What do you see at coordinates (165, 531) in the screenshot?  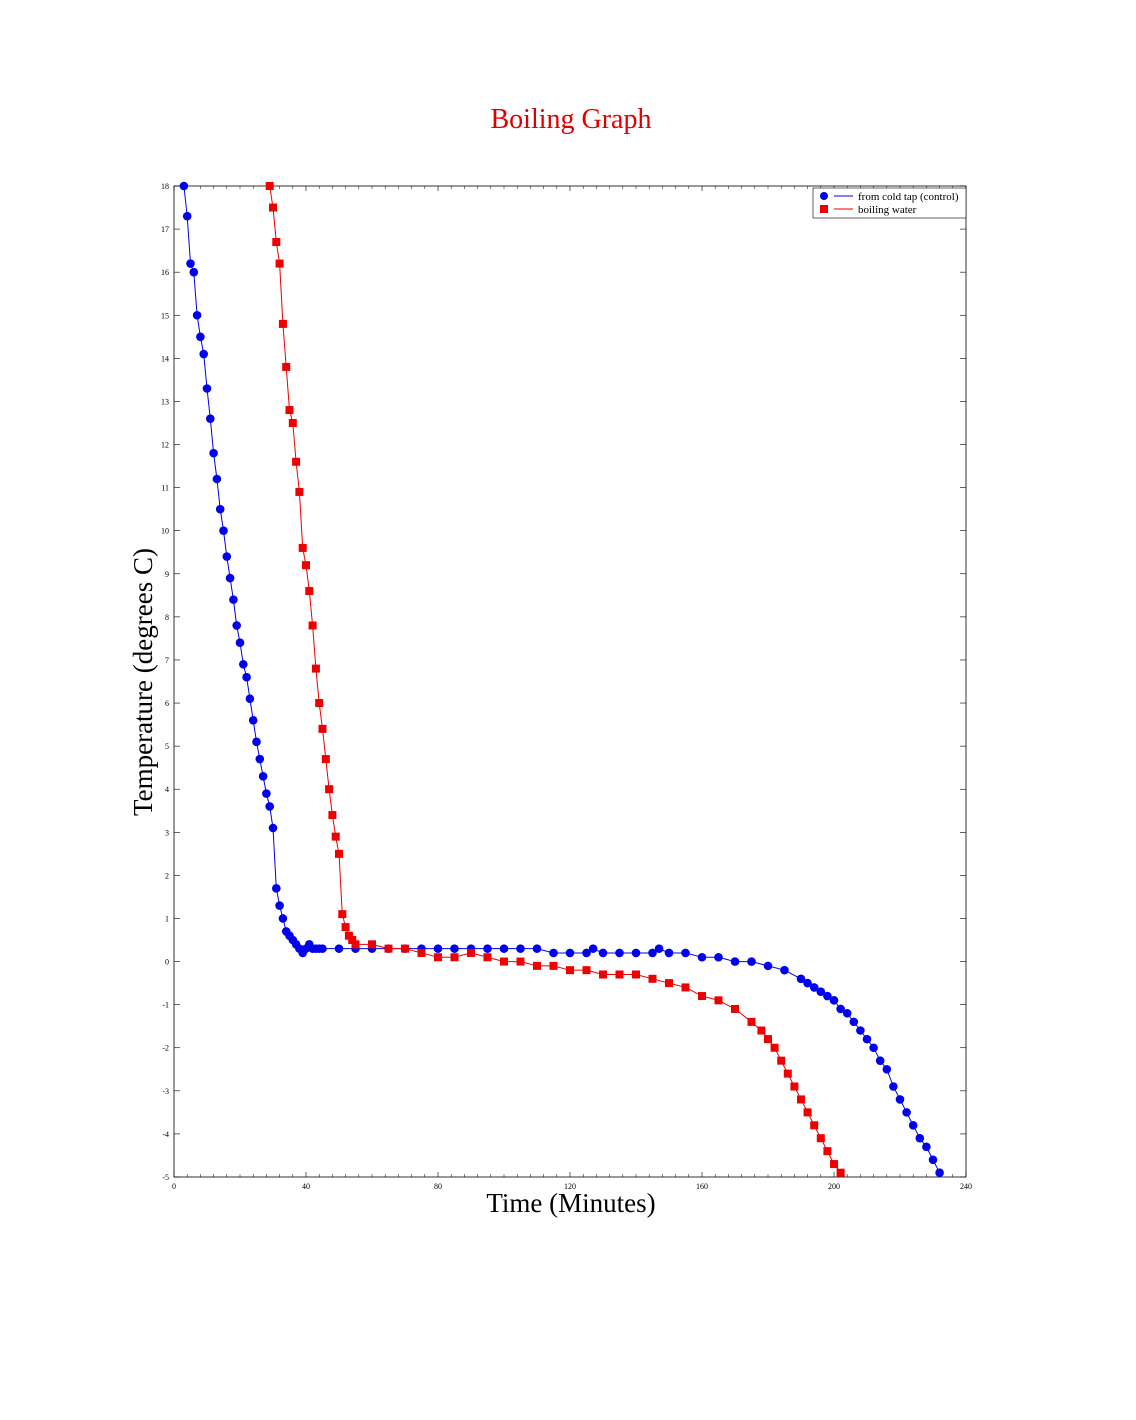 I see `y-tick-label: 10` at bounding box center [165, 531].